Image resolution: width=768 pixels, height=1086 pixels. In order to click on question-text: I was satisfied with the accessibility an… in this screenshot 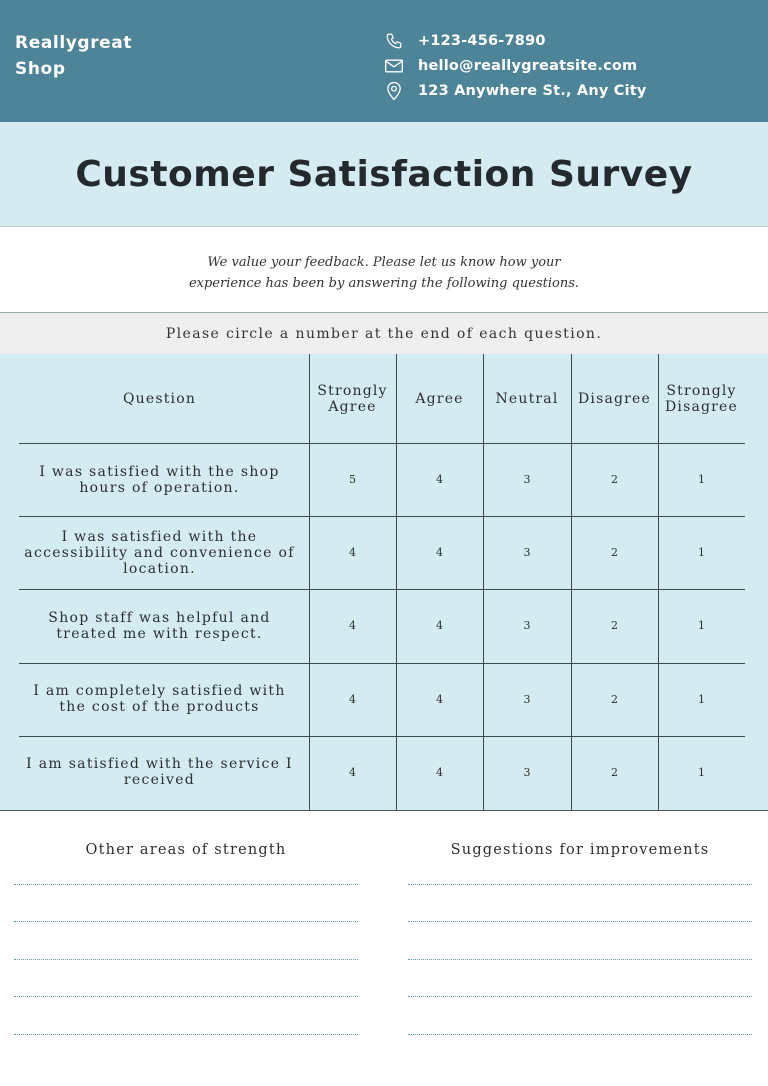, I will do `click(159, 552)`.